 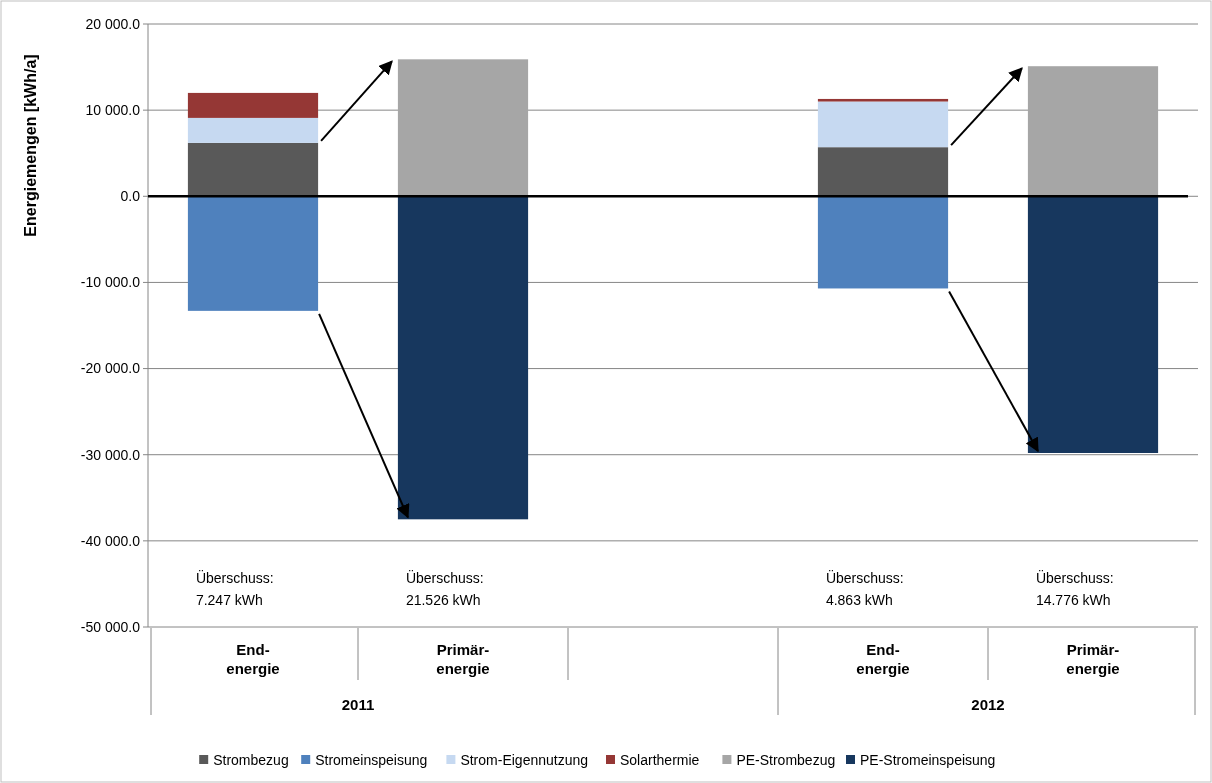 I want to click on y-tick-label: -30 000.0, so click(x=110, y=454).